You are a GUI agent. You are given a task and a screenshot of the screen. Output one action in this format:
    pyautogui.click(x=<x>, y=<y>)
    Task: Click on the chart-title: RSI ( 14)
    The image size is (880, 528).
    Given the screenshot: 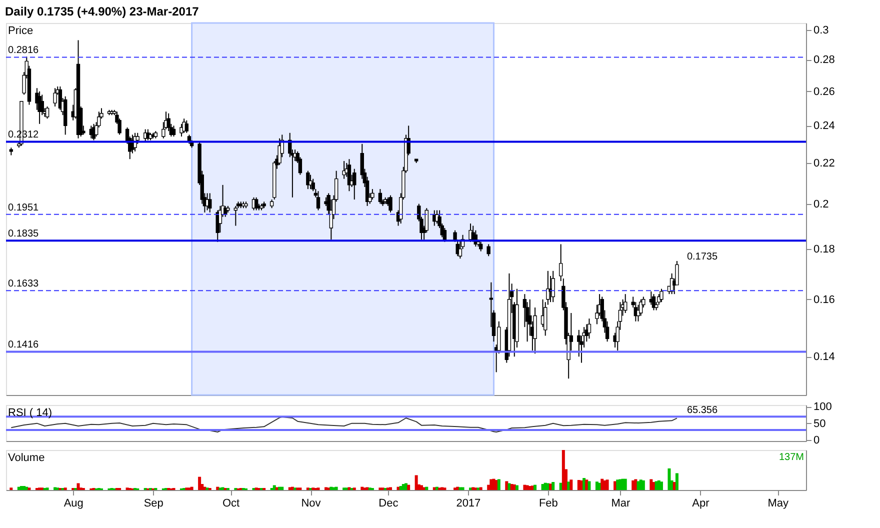 What is the action you would take?
    pyautogui.click(x=30, y=413)
    